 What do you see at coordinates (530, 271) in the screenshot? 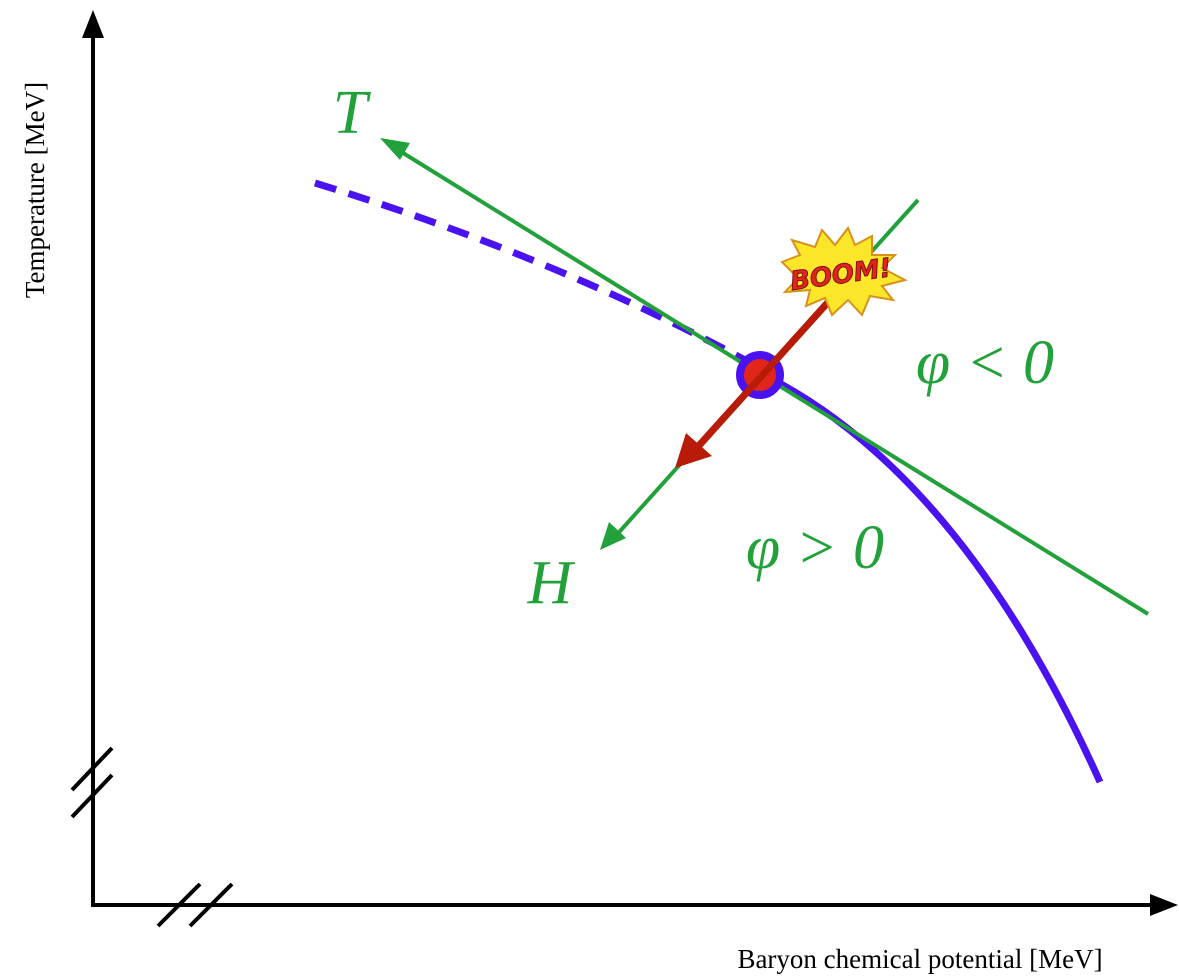
I see `crossover-line` at bounding box center [530, 271].